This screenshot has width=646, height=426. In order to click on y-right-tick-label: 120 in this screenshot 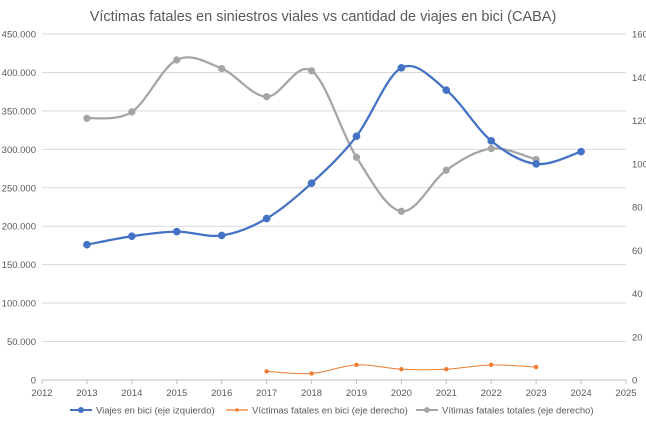, I will do `click(639, 121)`.